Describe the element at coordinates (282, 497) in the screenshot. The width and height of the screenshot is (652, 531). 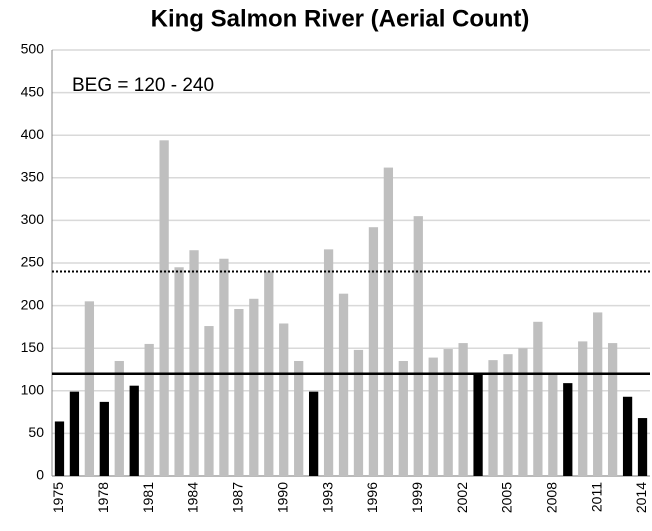
I see `x-tick-label: 1990` at that location.